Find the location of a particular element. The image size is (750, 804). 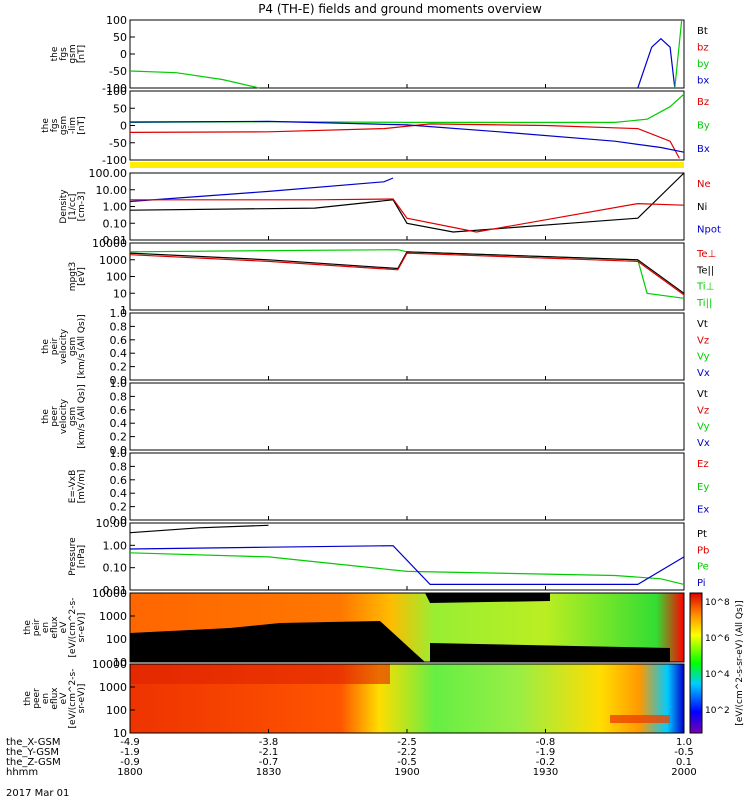

ylabel-line: [eV] is located at coordinates (82, 276).